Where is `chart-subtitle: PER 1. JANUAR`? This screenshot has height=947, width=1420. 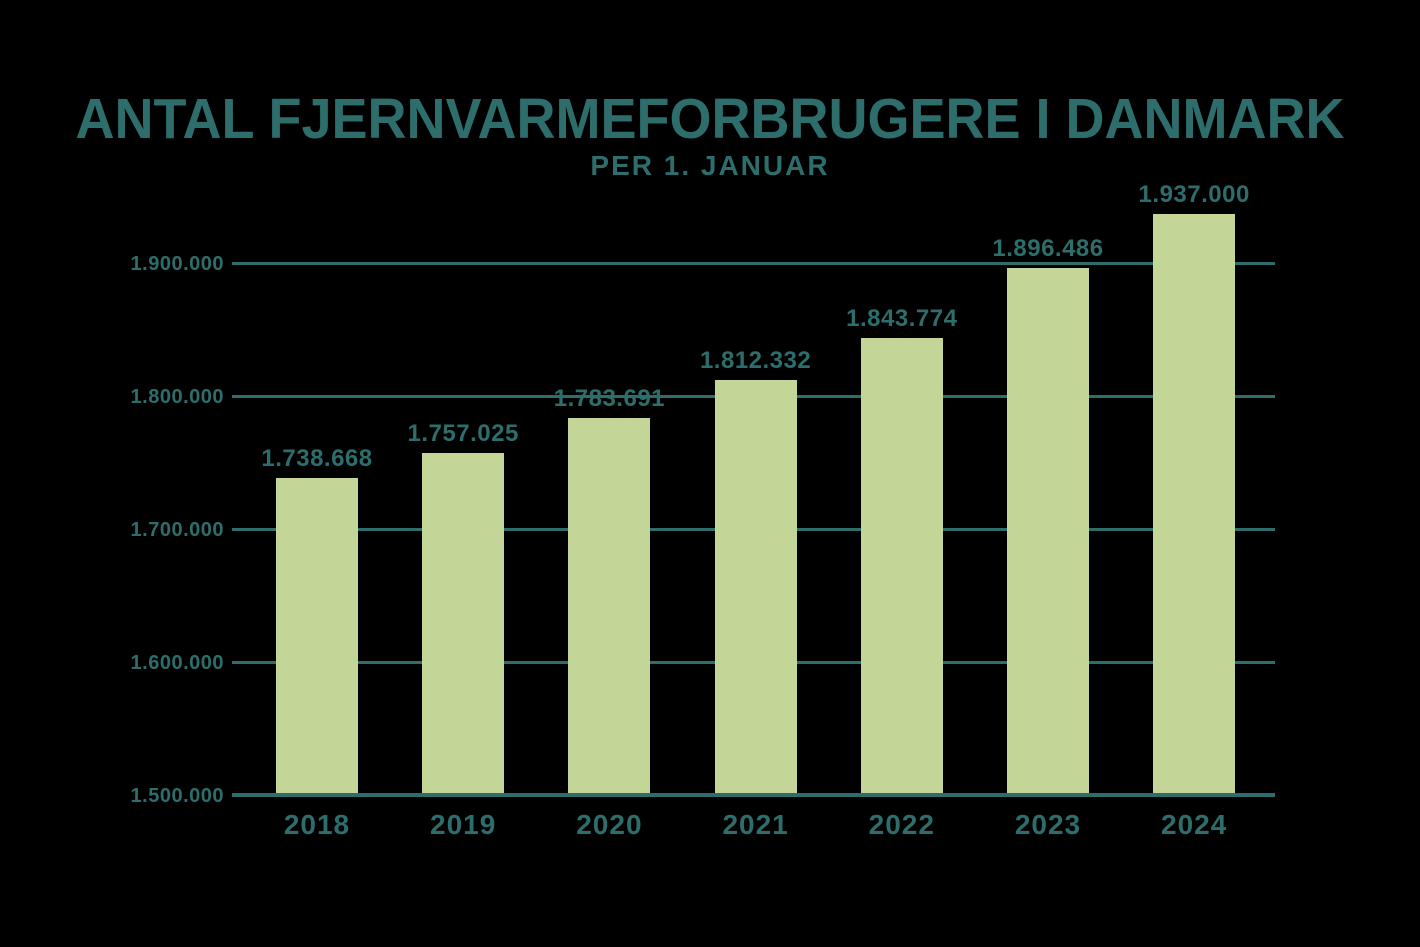
chart-subtitle: PER 1. JANUAR is located at coordinates (710, 165).